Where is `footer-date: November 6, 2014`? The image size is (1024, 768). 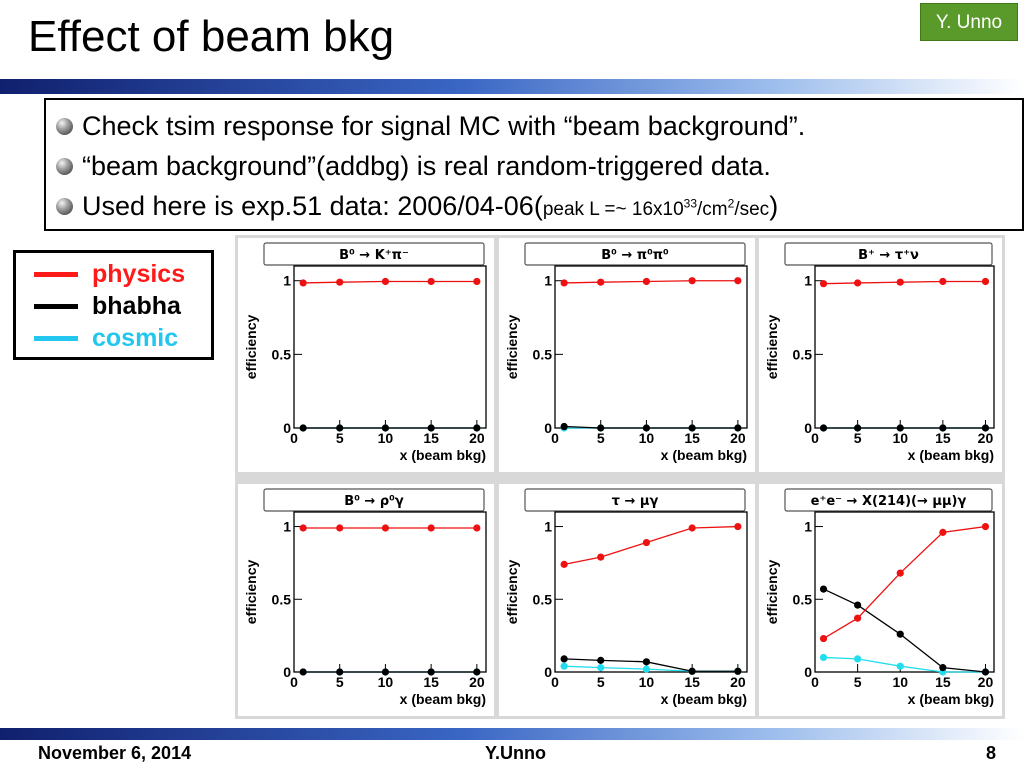 footer-date: November 6, 2014 is located at coordinates (115, 753).